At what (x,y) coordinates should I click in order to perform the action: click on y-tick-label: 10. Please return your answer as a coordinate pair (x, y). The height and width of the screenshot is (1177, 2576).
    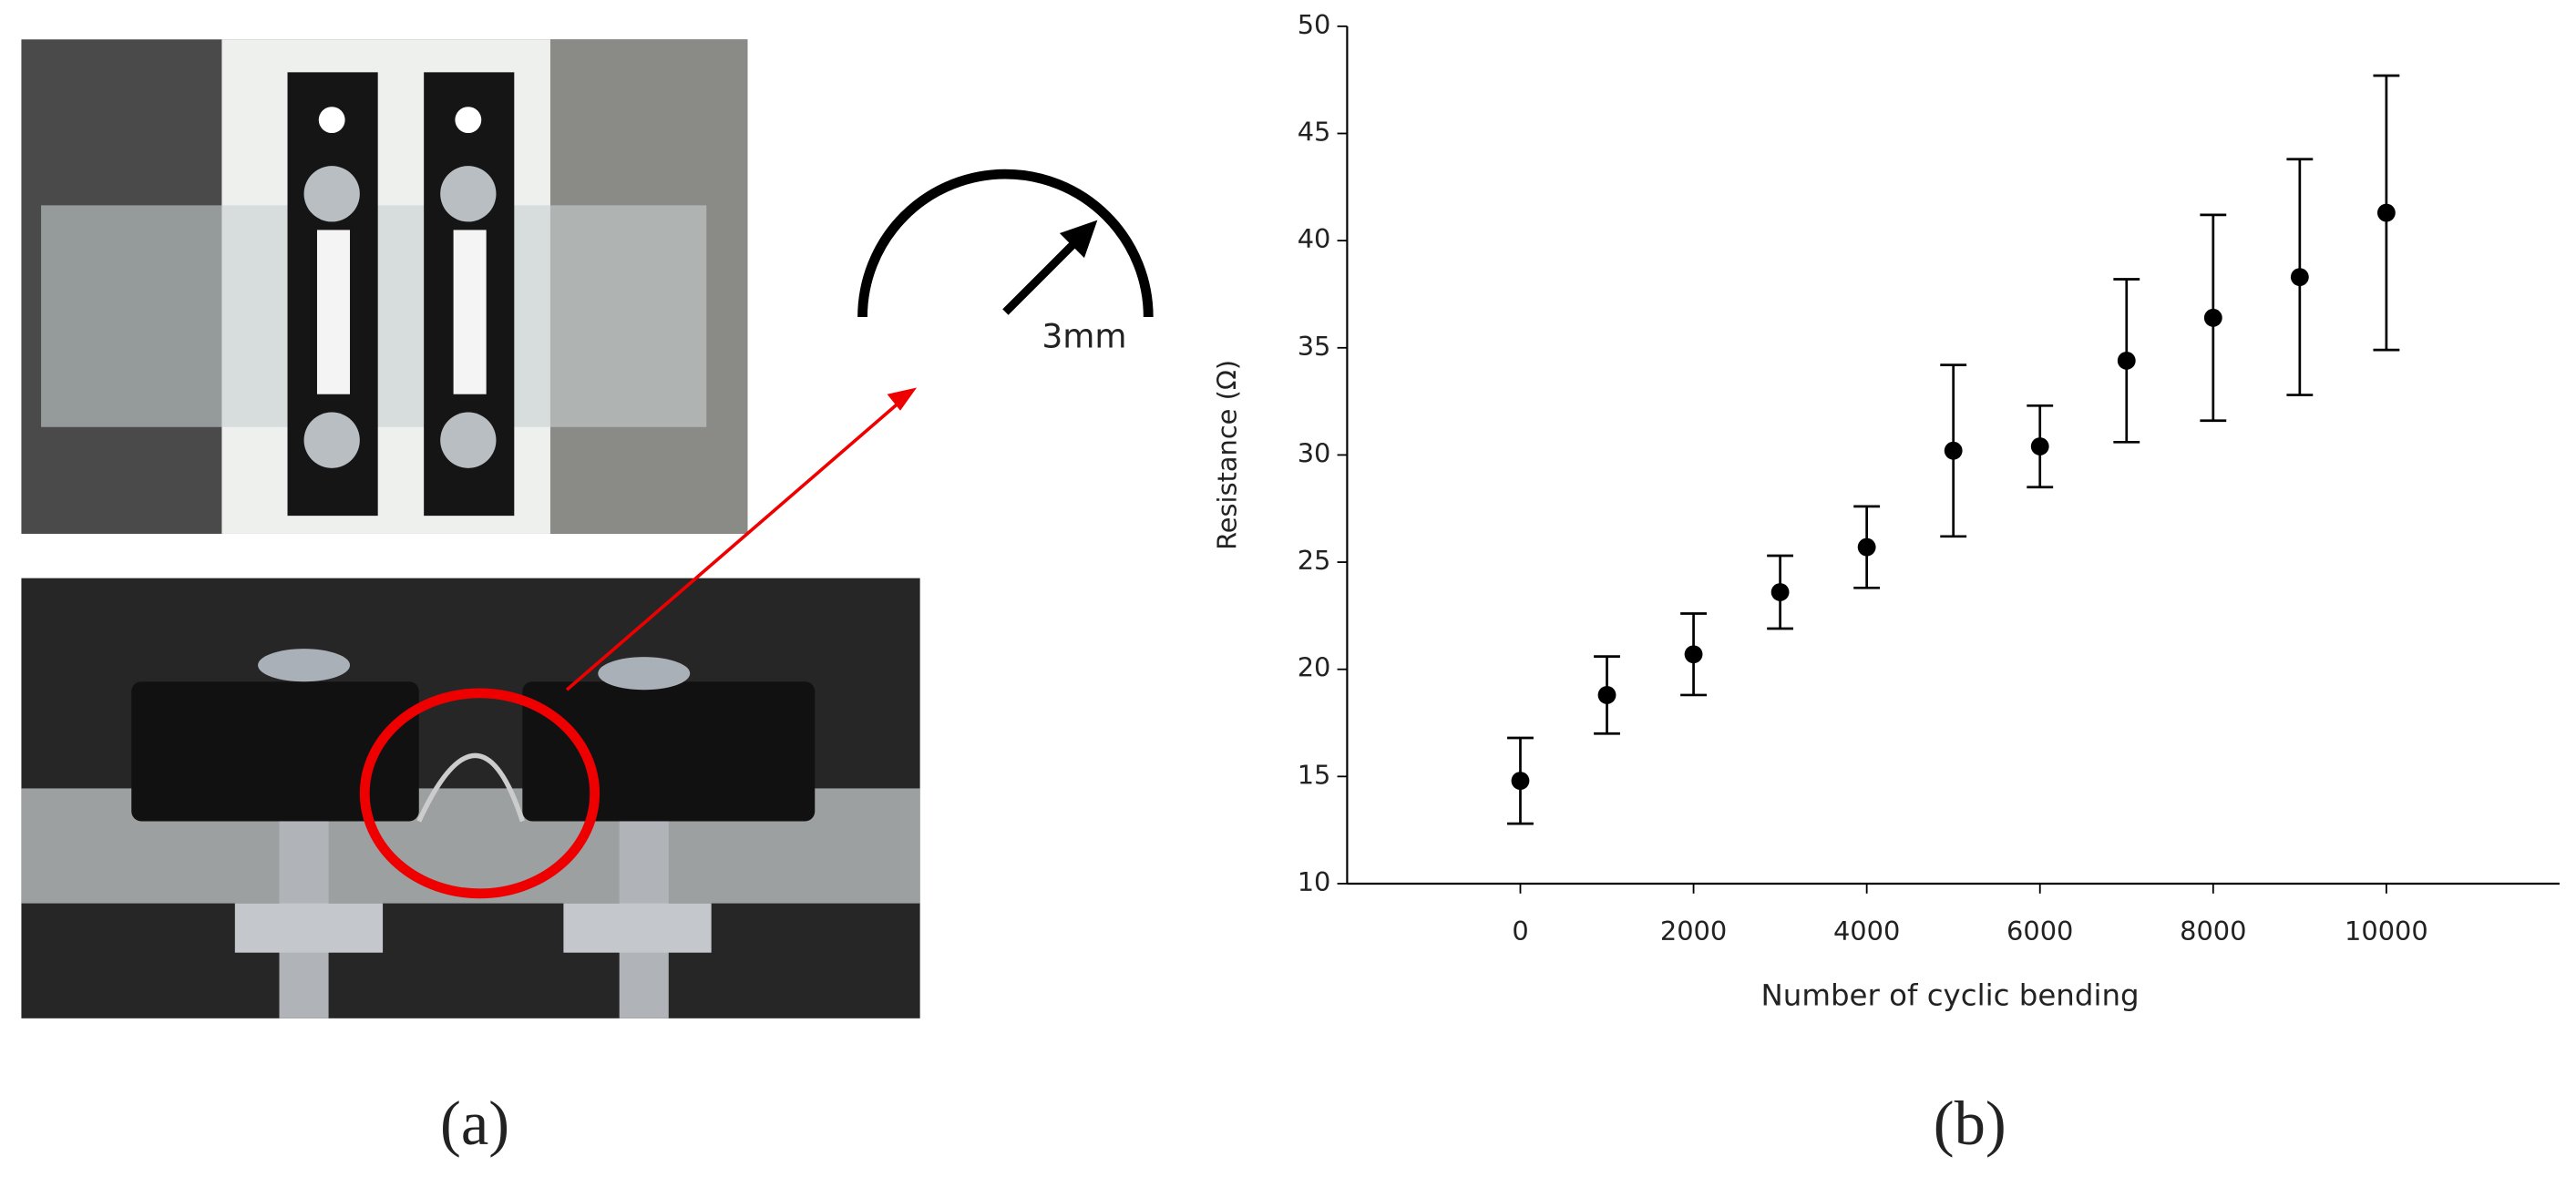
    Looking at the image, I should click on (1315, 881).